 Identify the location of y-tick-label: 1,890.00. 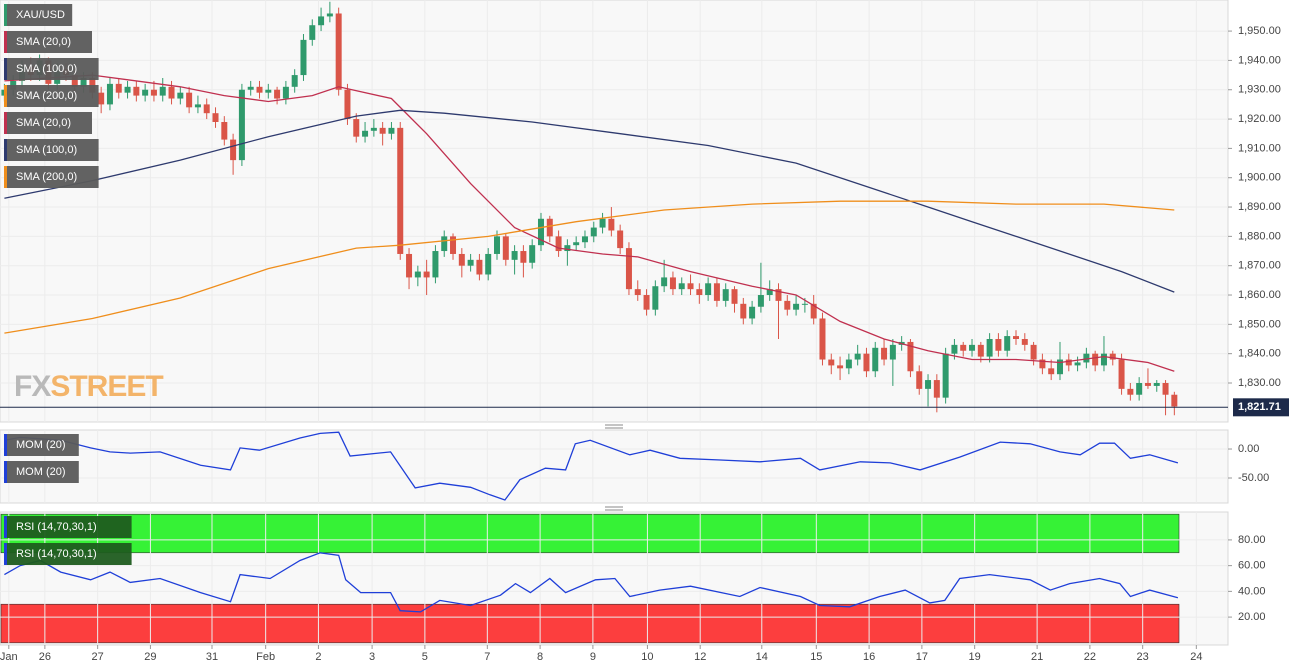
(1259, 207).